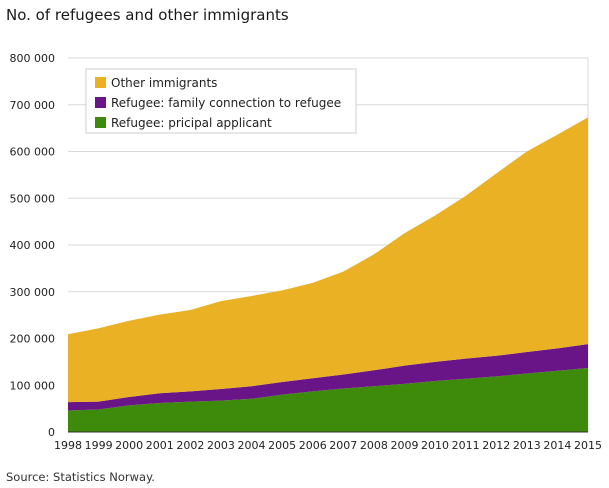 Image resolution: width=609 pixels, height=488 pixels. I want to click on chart-title: No. of refugees and other immigrants, so click(147, 15).